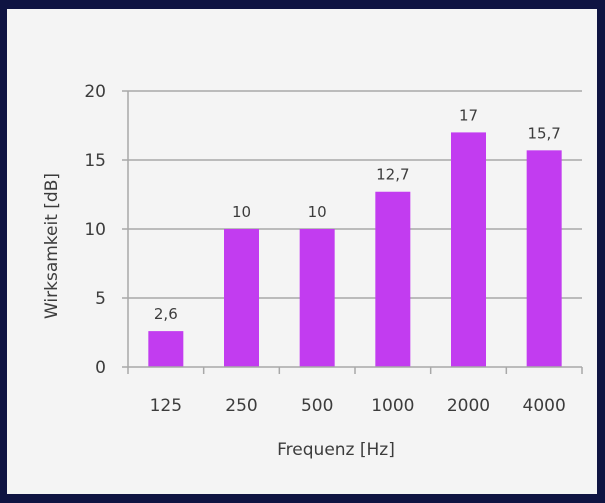 This screenshot has width=605, height=503. What do you see at coordinates (544, 406) in the screenshot?
I see `x-tick-label: 4000` at bounding box center [544, 406].